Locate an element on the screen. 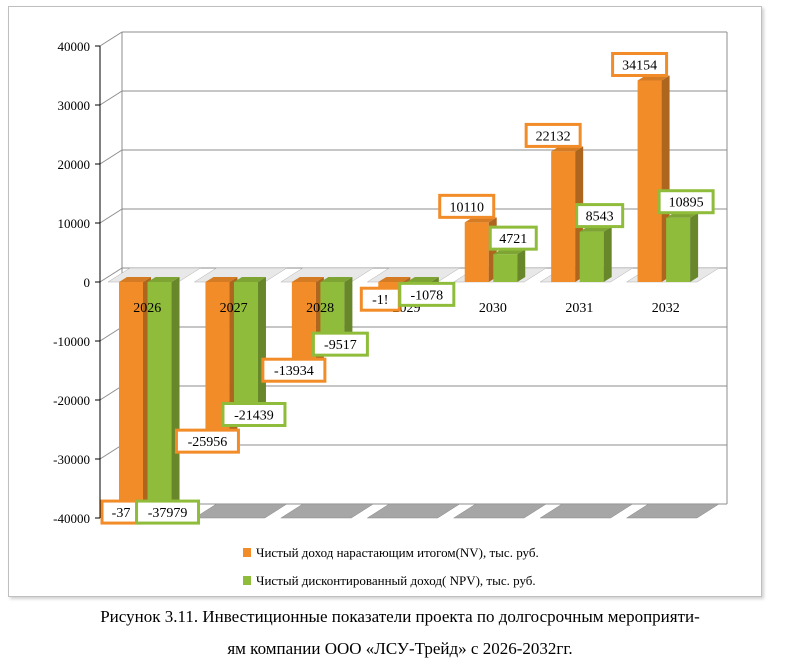 Image resolution: width=800 pixels, height=671 pixels. data-label-nv-2027: -25956 is located at coordinates (208, 442).